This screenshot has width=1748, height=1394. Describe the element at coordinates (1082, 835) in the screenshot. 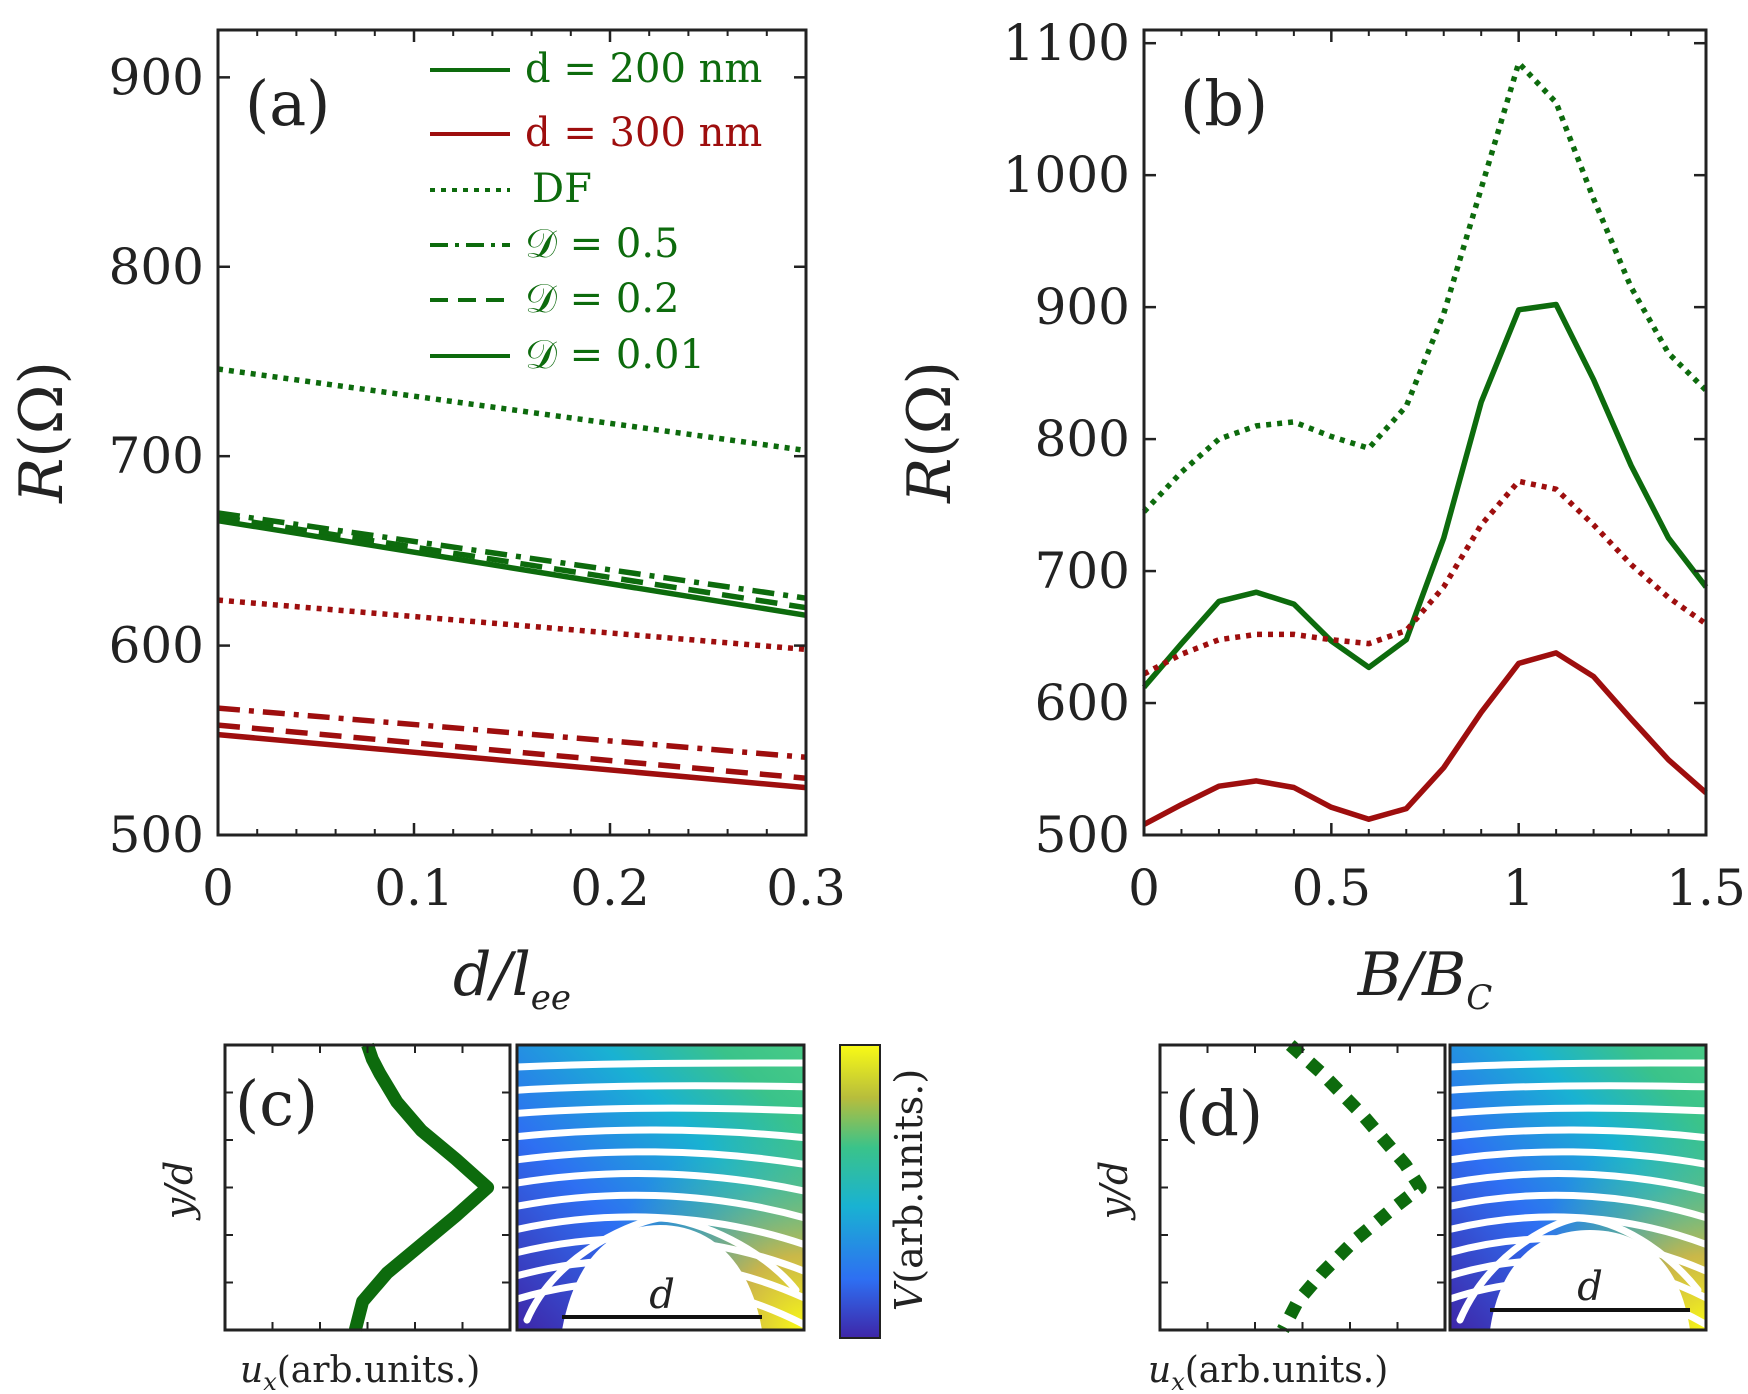

I see `panel-b-ytick-label: 500` at that location.